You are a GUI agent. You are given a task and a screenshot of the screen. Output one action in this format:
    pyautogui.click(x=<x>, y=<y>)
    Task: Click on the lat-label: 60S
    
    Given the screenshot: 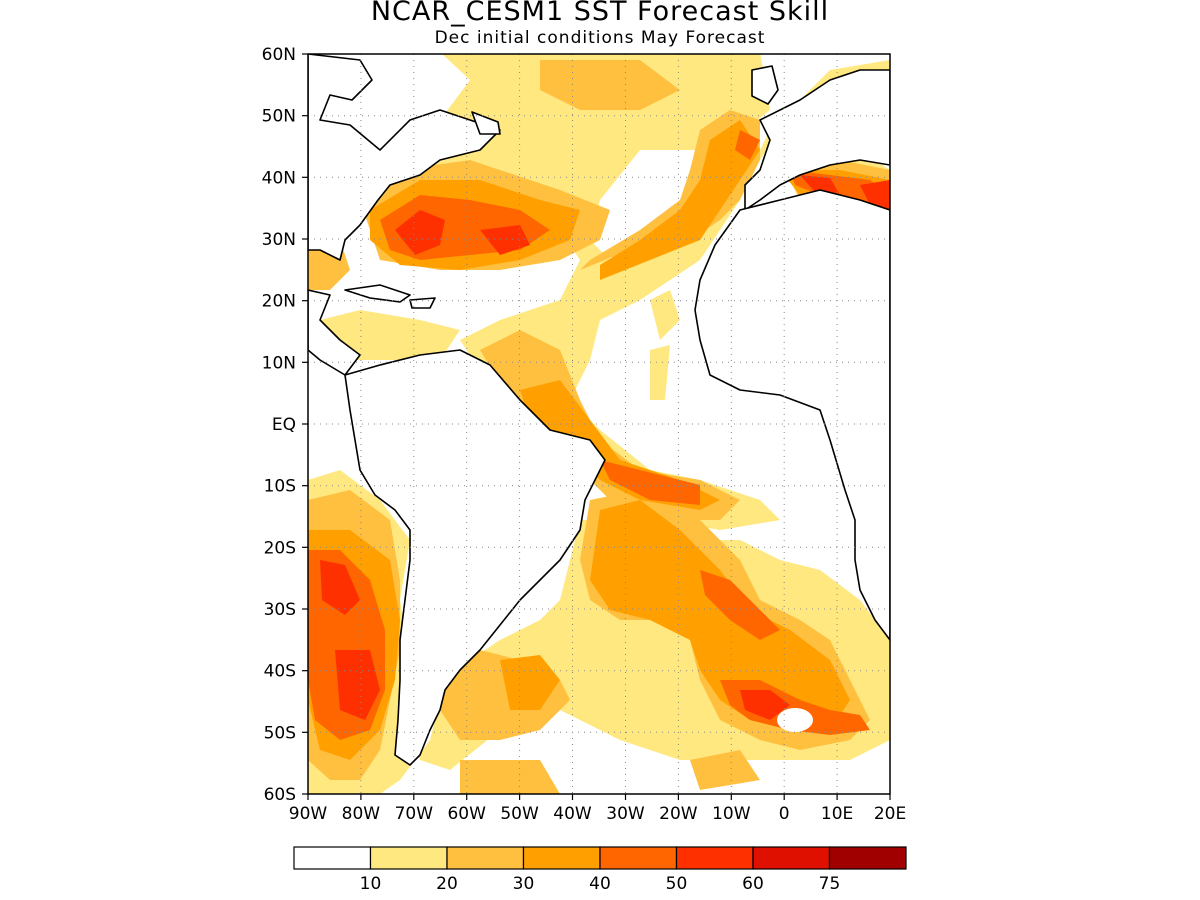 What is the action you would take?
    pyautogui.click(x=280, y=795)
    